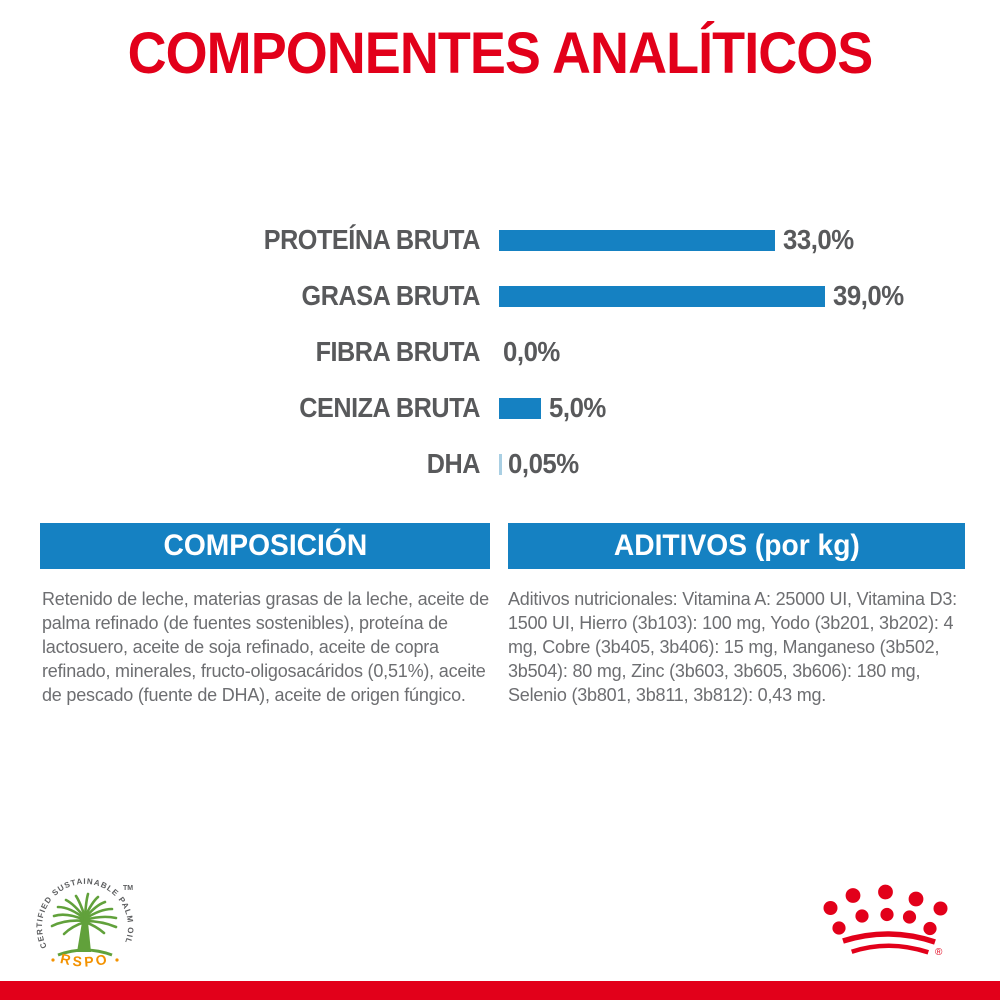 This screenshot has width=1000, height=1000. I want to click on bar-row: PROTEÍNA BRUTA 33,0%, so click(500, 240).